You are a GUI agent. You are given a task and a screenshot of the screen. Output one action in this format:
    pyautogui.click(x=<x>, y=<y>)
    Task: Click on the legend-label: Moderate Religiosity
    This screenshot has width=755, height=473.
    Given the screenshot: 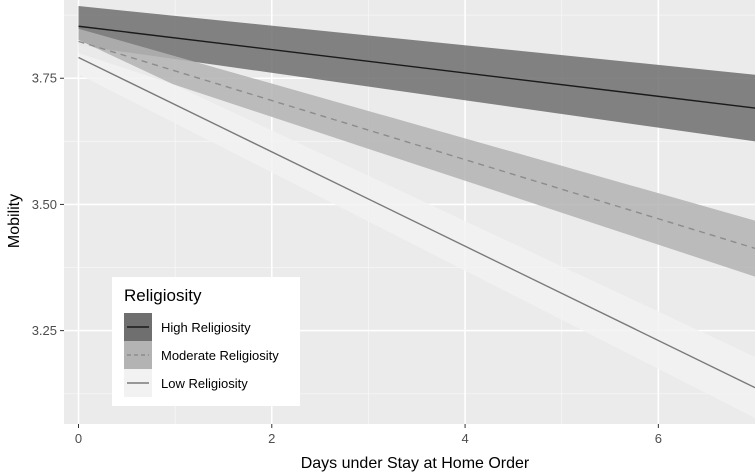 What is the action you would take?
    pyautogui.click(x=220, y=355)
    